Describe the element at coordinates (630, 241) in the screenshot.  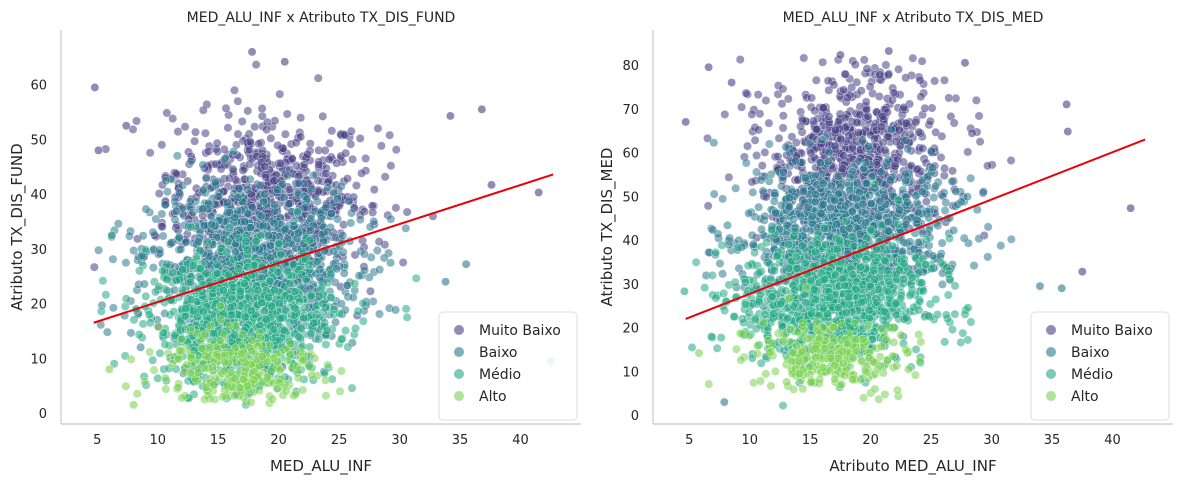
I see `y-tick-label: 40` at that location.